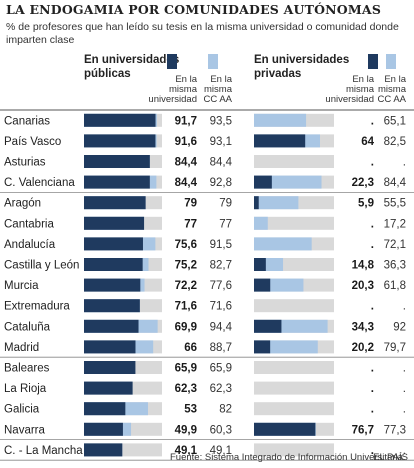  What do you see at coordinates (221, 369) in the screenshot?
I see `value-ccaa: 65,9` at bounding box center [221, 369].